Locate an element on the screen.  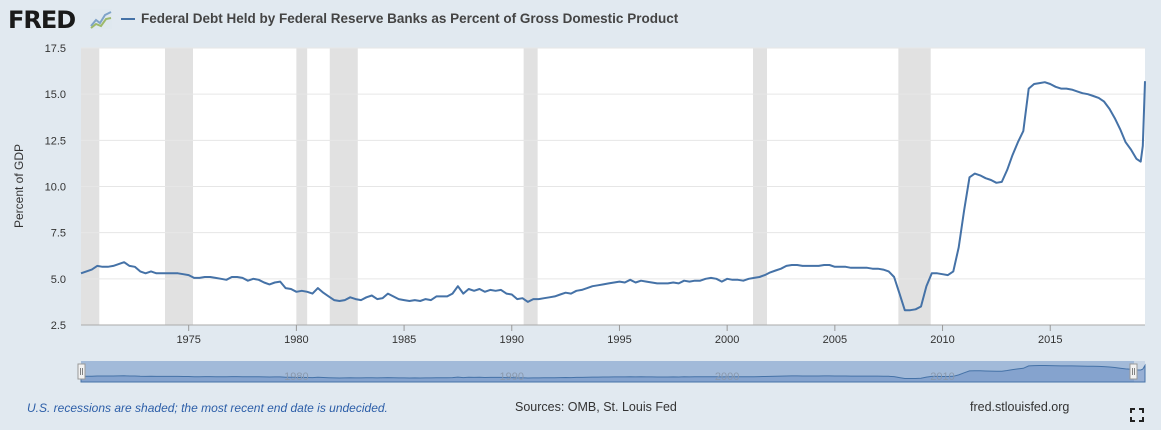
x-tick-label: 2000 is located at coordinates (727, 340).